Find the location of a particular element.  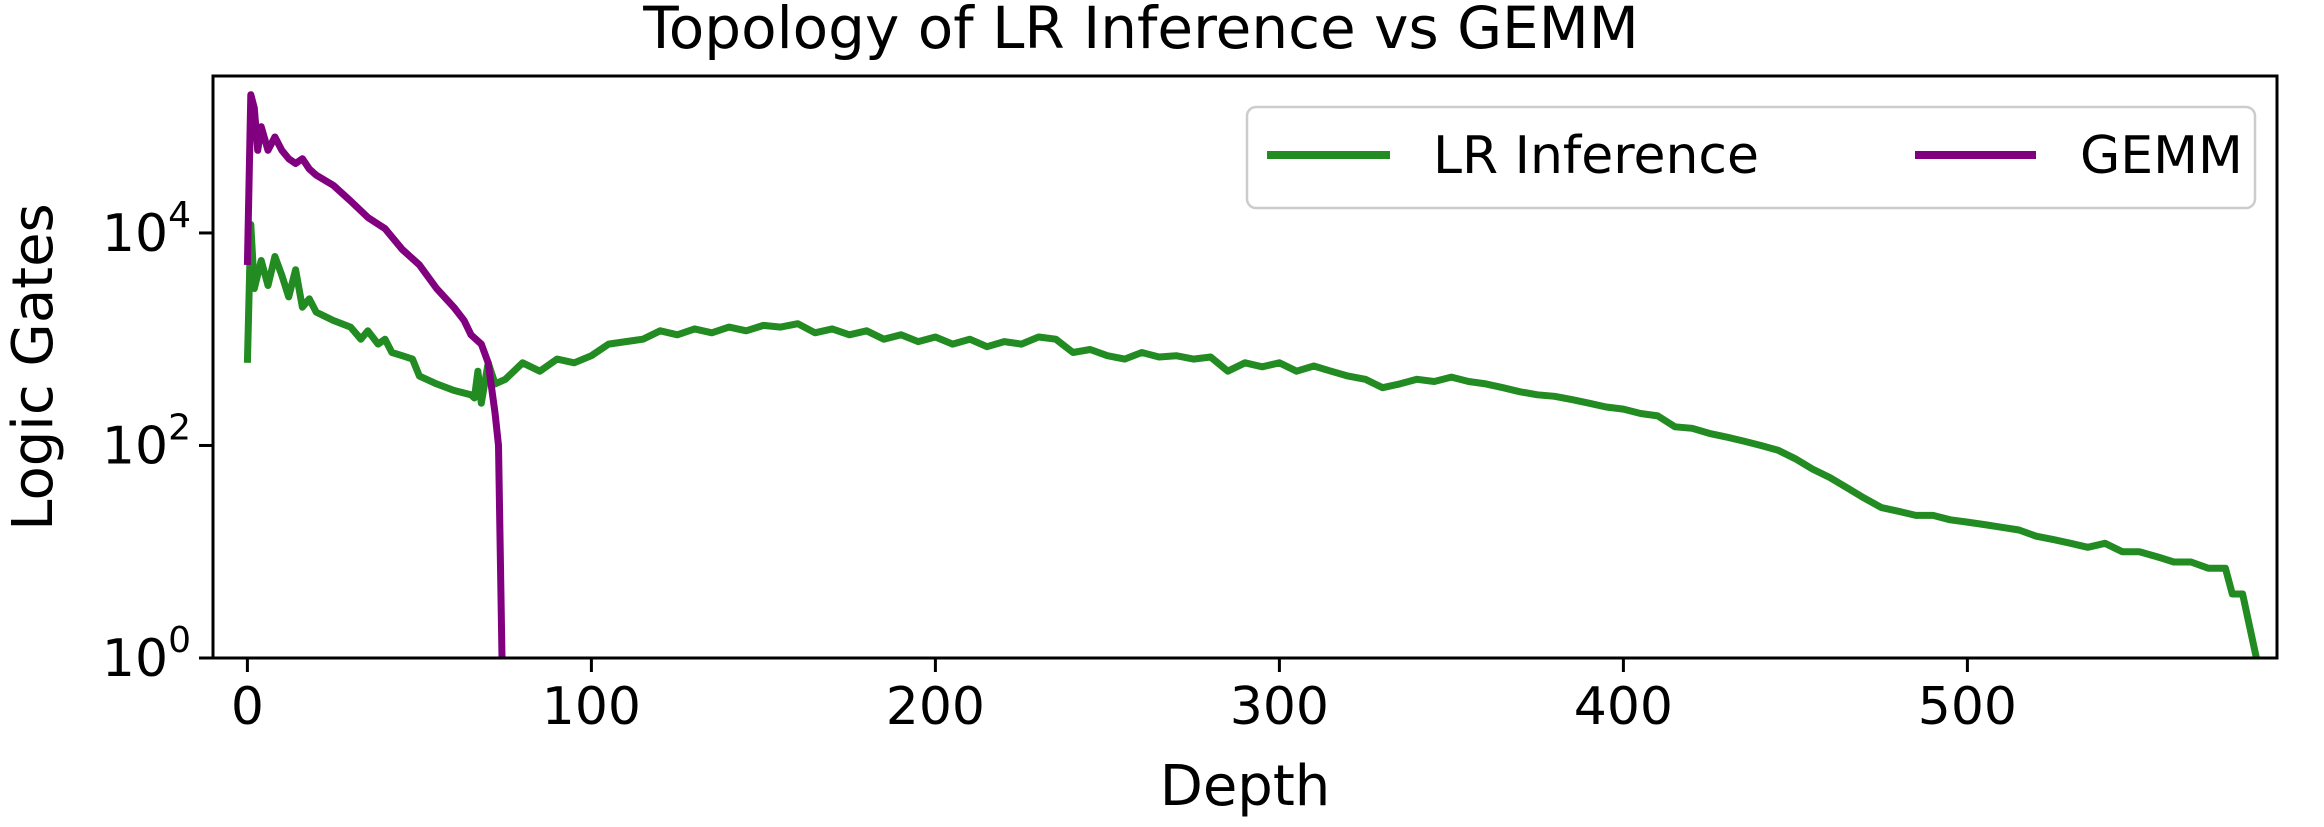

x-tick-label: 300 is located at coordinates (1279, 707).